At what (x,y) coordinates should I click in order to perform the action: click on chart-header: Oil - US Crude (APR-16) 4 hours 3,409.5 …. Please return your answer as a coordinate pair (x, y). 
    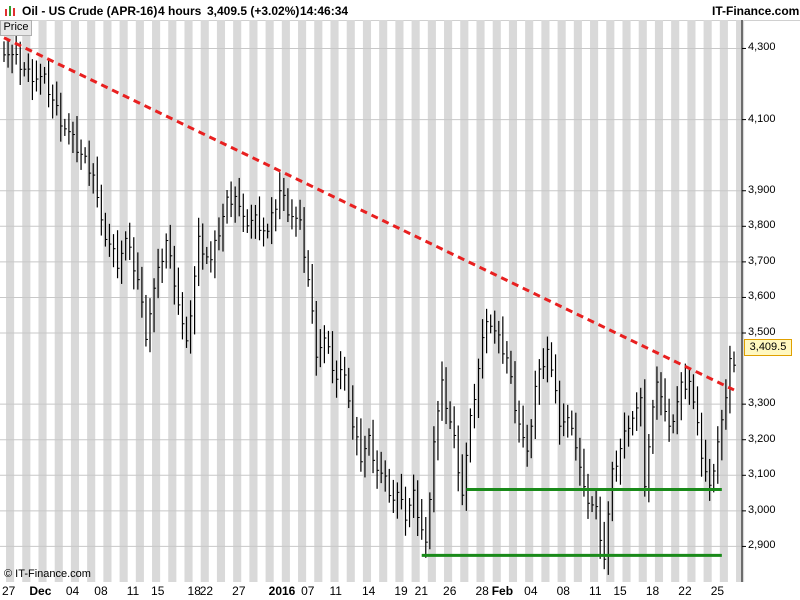
    Looking at the image, I should click on (400, 10).